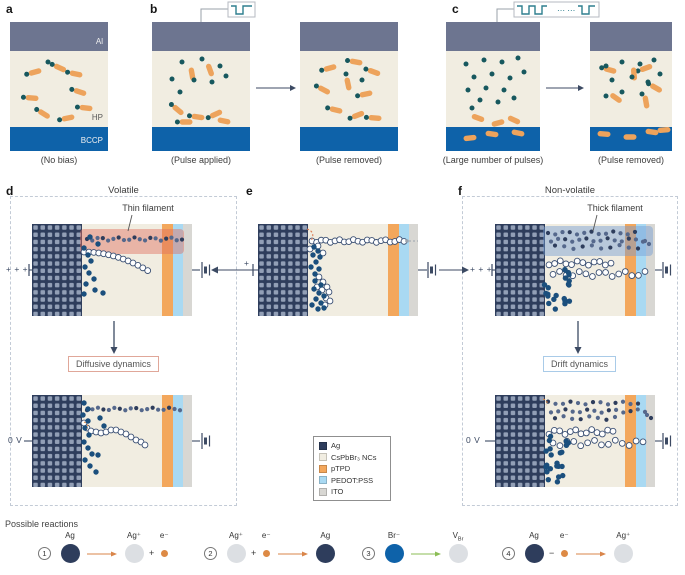  Describe the element at coordinates (394, 553) in the screenshot. I see `br-circle` at that location.